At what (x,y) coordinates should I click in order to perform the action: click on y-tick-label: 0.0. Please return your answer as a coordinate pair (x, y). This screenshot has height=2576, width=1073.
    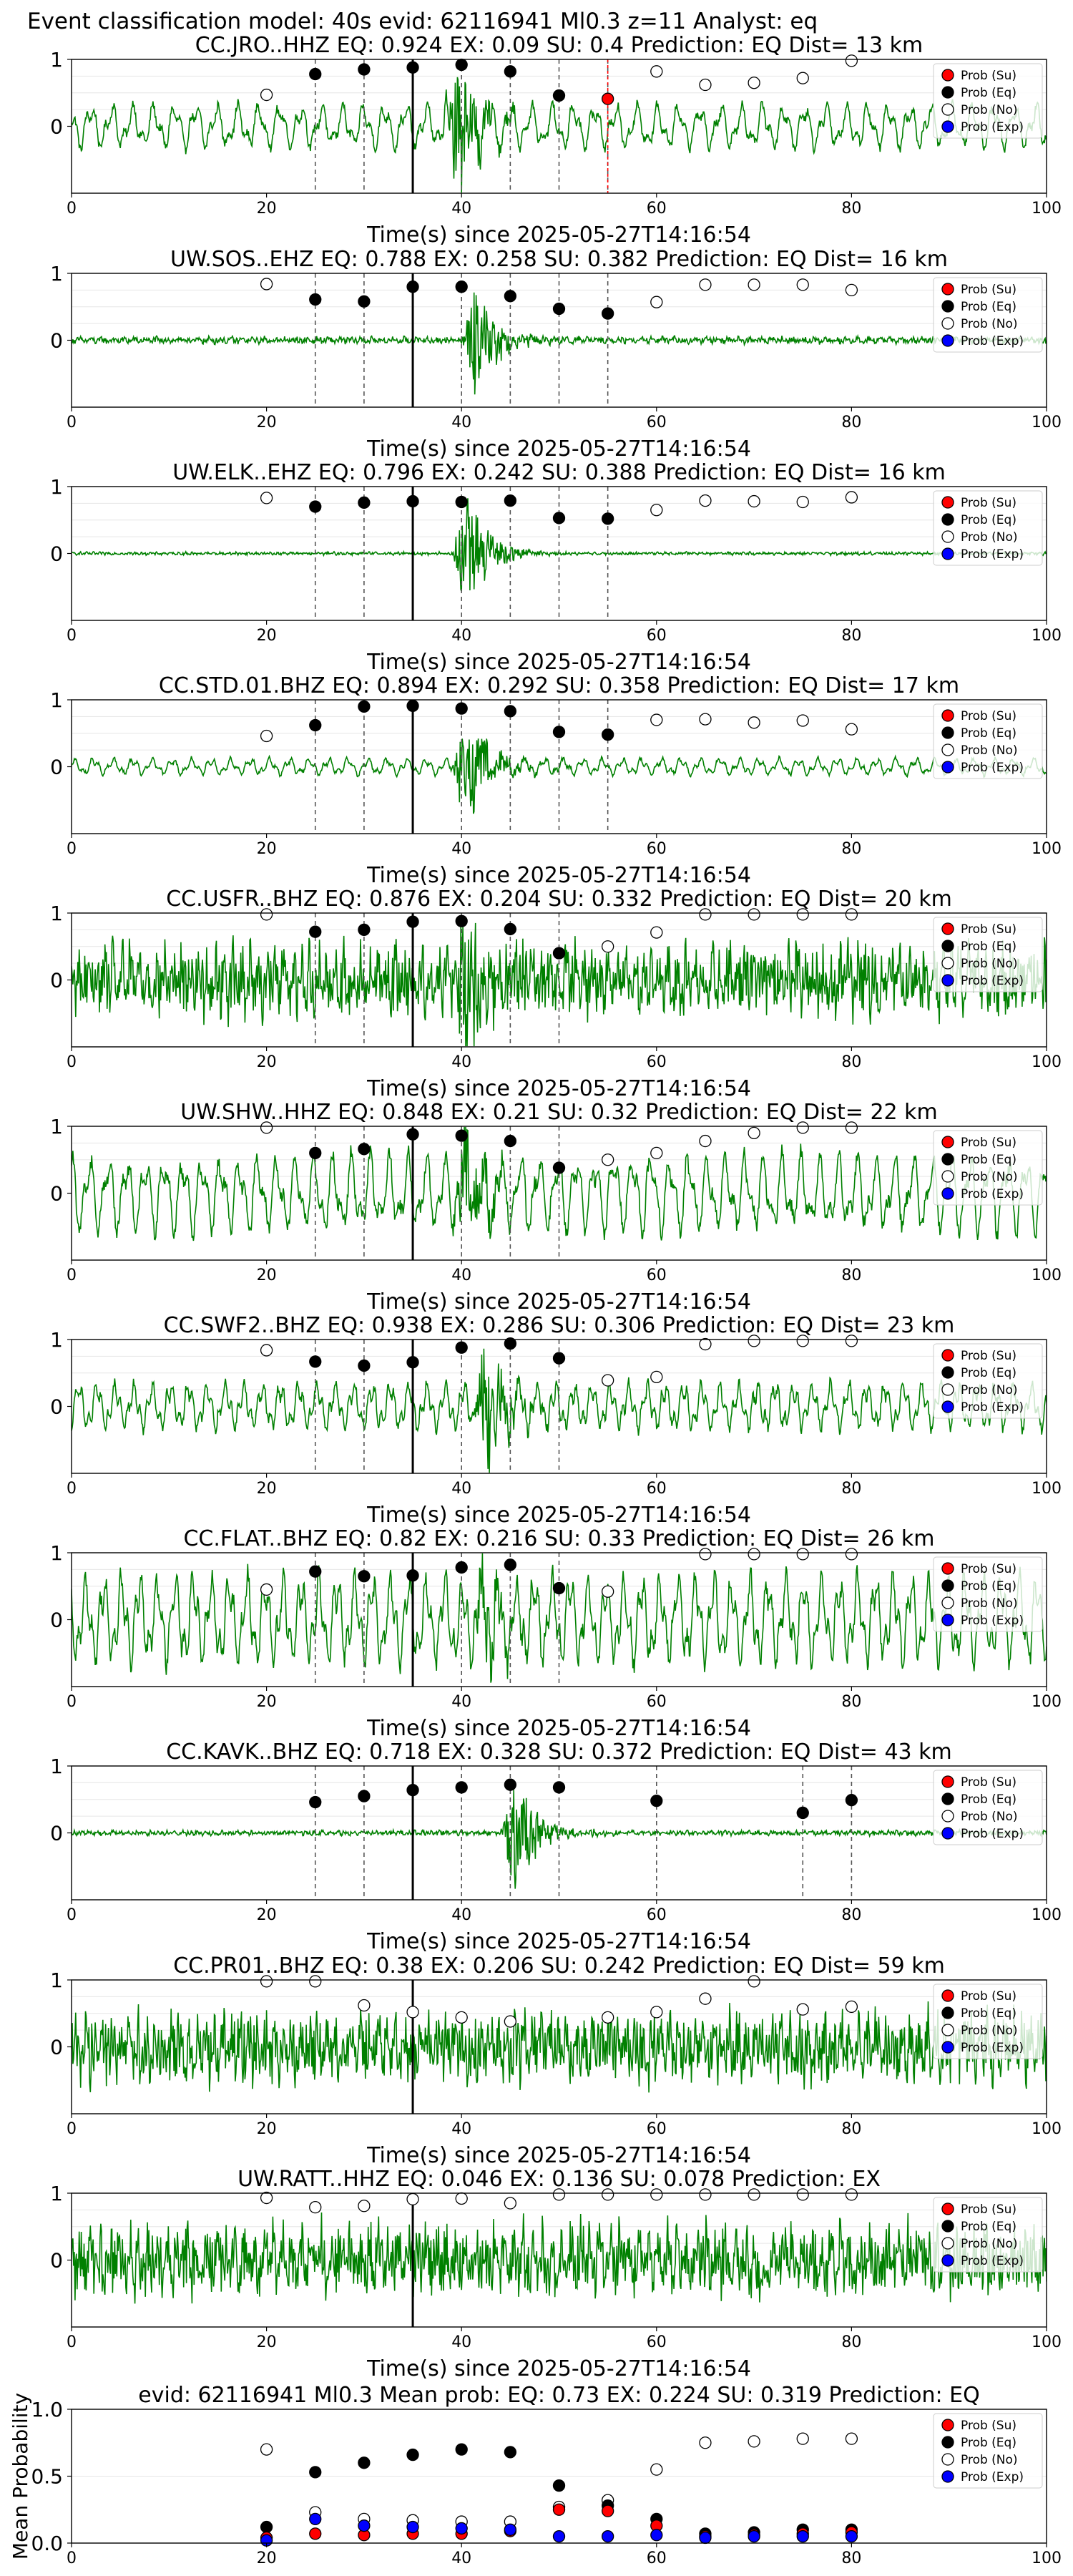
    Looking at the image, I should click on (47, 2543).